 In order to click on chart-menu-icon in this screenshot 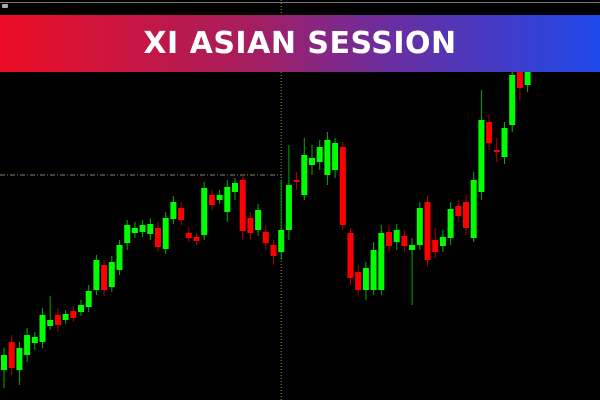, I will do `click(5, 6)`.